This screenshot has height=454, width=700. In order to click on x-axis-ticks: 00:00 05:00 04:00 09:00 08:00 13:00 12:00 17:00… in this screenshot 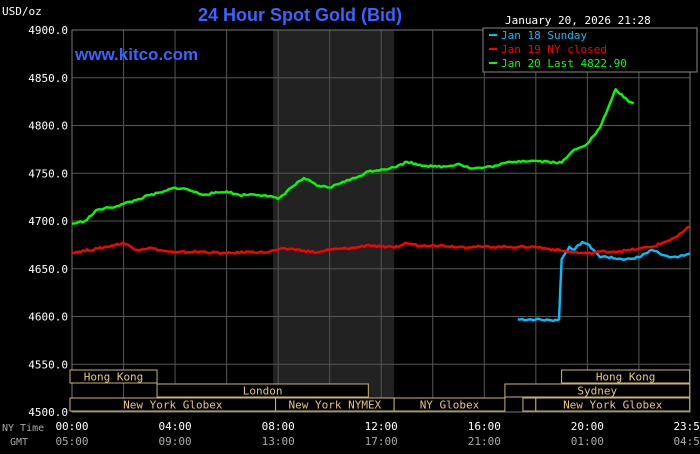, I will do `click(377, 434)`.